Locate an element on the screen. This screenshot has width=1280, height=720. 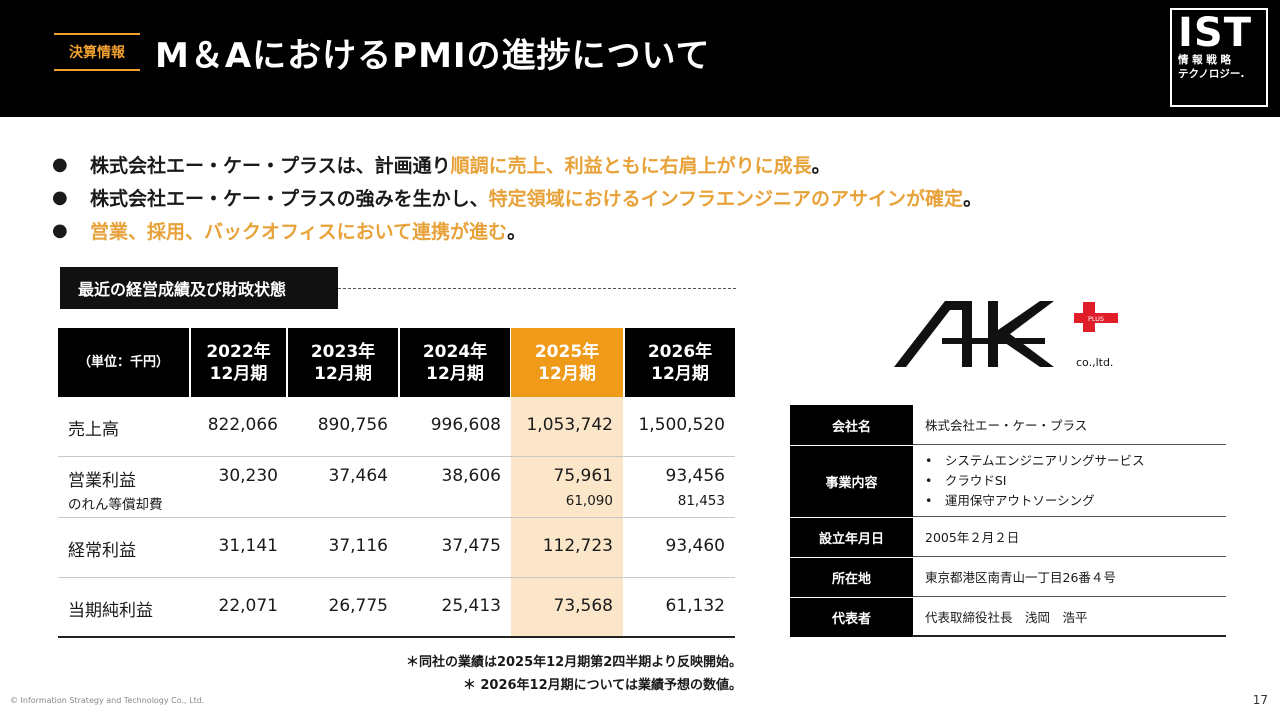
company-row-value: 株式会社エー・ケー・プラス is located at coordinates (1069, 425).